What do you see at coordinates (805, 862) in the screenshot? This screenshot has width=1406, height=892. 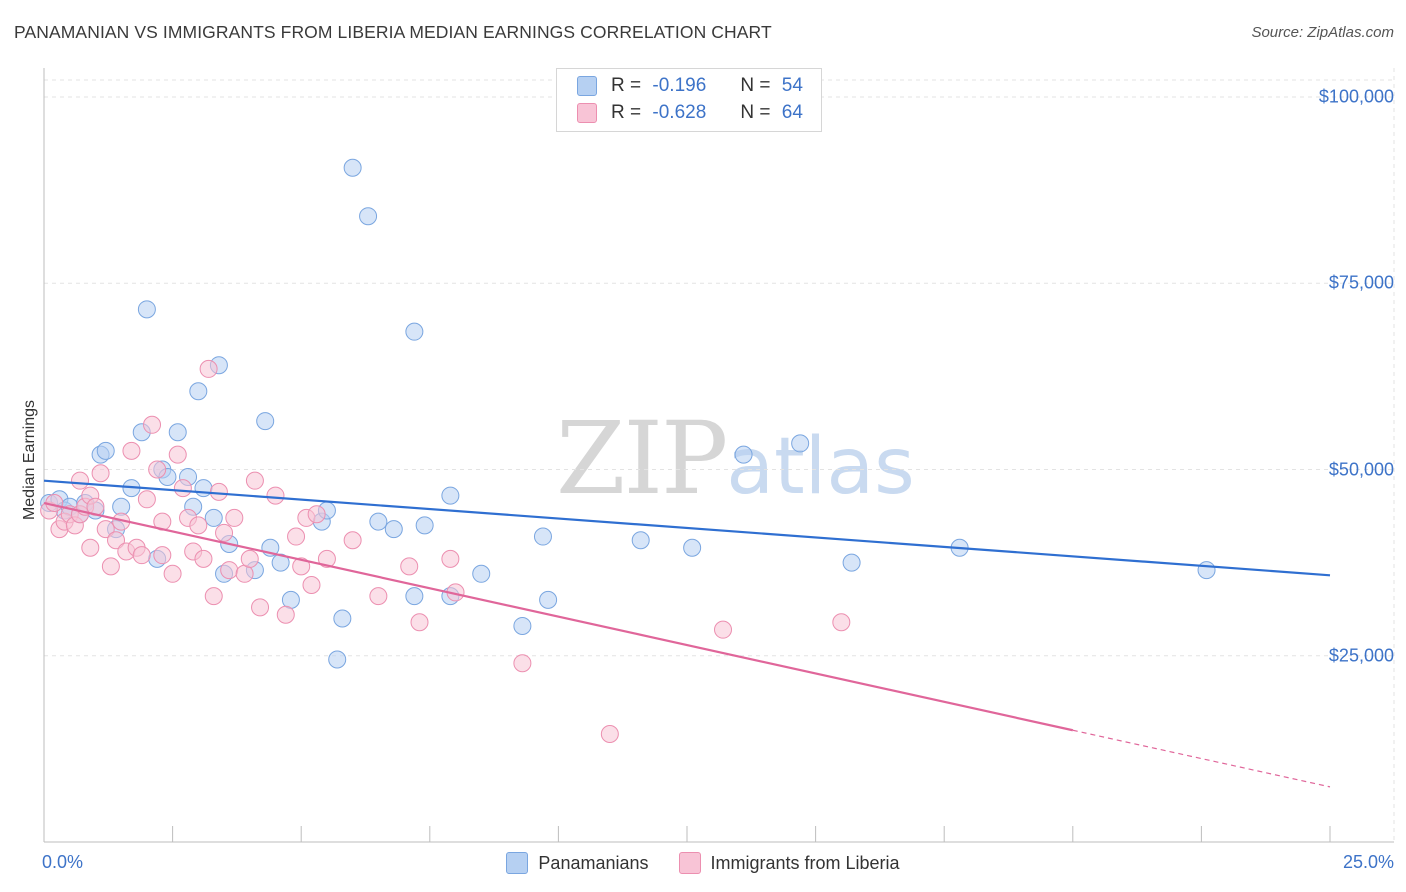 I see `series-legend-label: Immigrants from Liberia` at bounding box center [805, 862].